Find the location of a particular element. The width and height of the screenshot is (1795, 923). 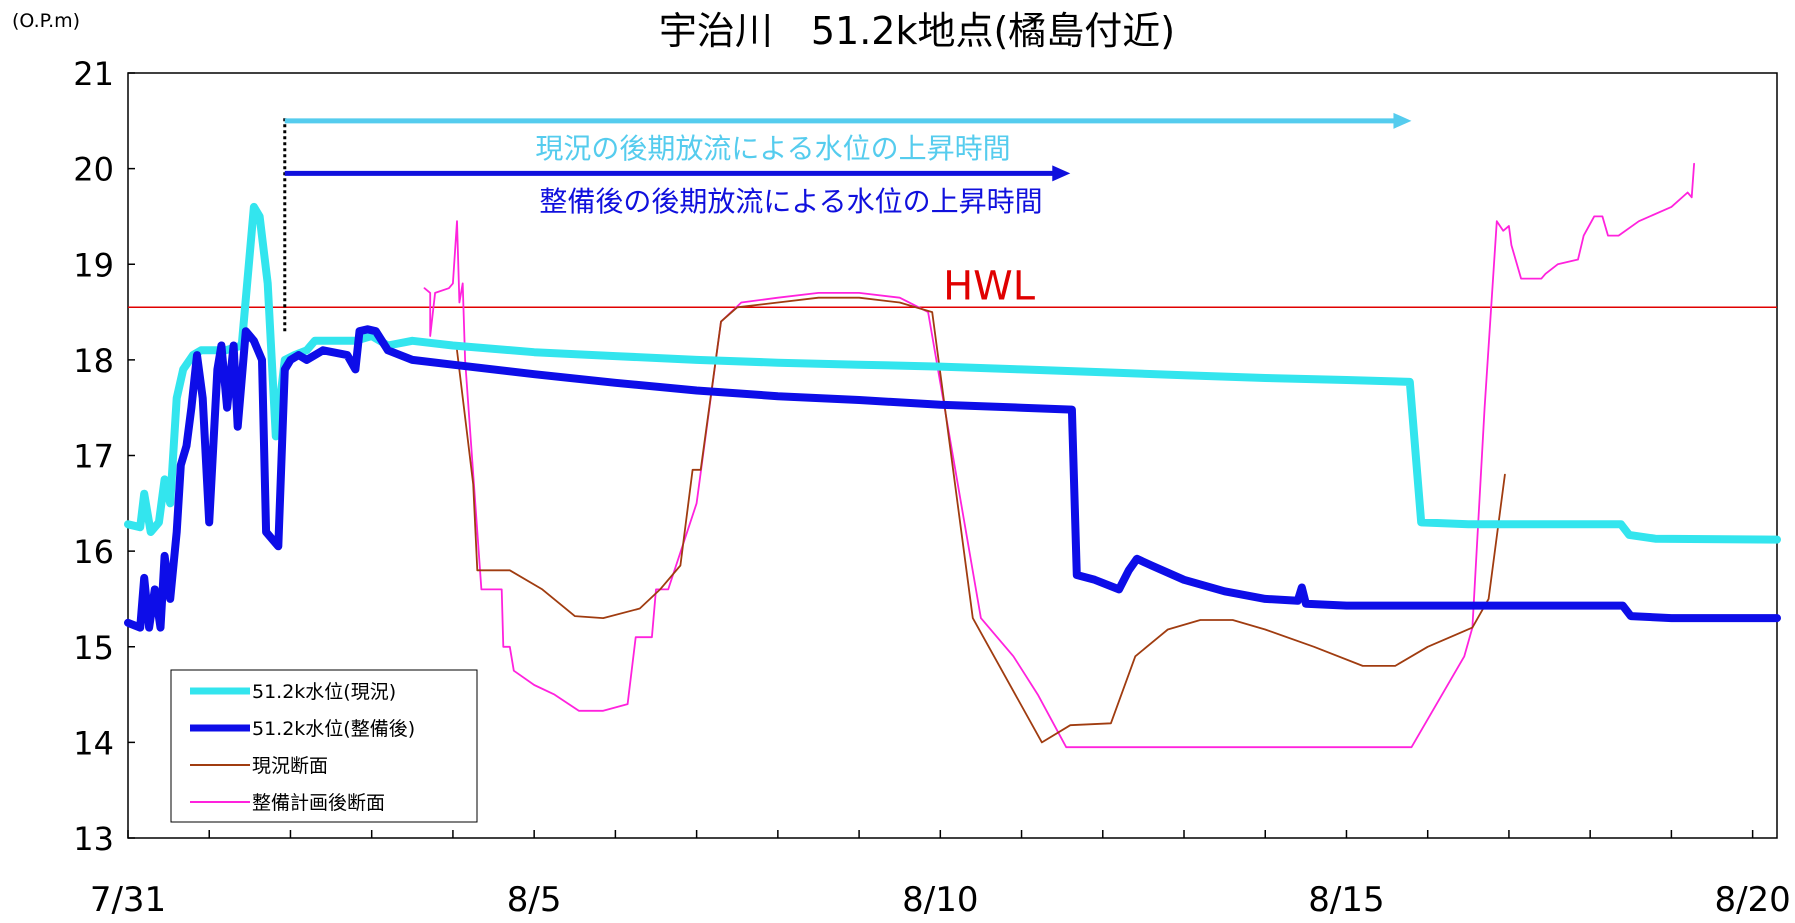

y-tick-label: 20 is located at coordinates (93, 170).